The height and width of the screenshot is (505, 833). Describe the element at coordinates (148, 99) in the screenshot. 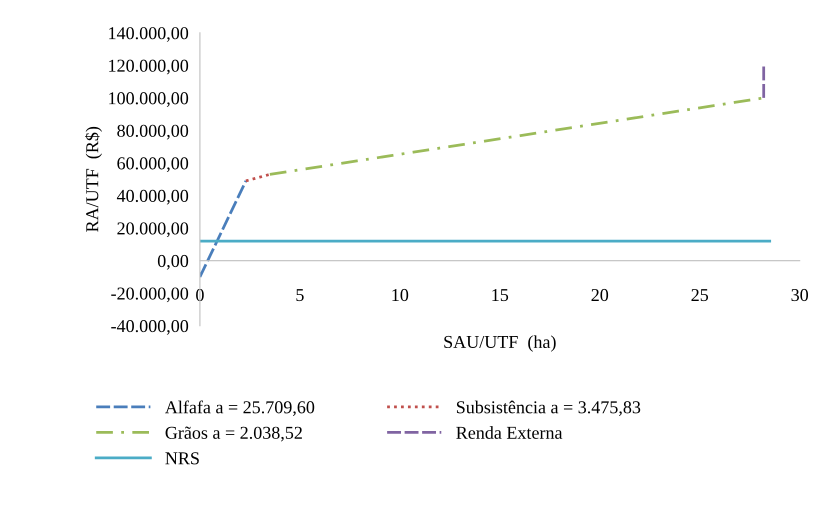

I see `y-tick-label: 100.000,00` at that location.